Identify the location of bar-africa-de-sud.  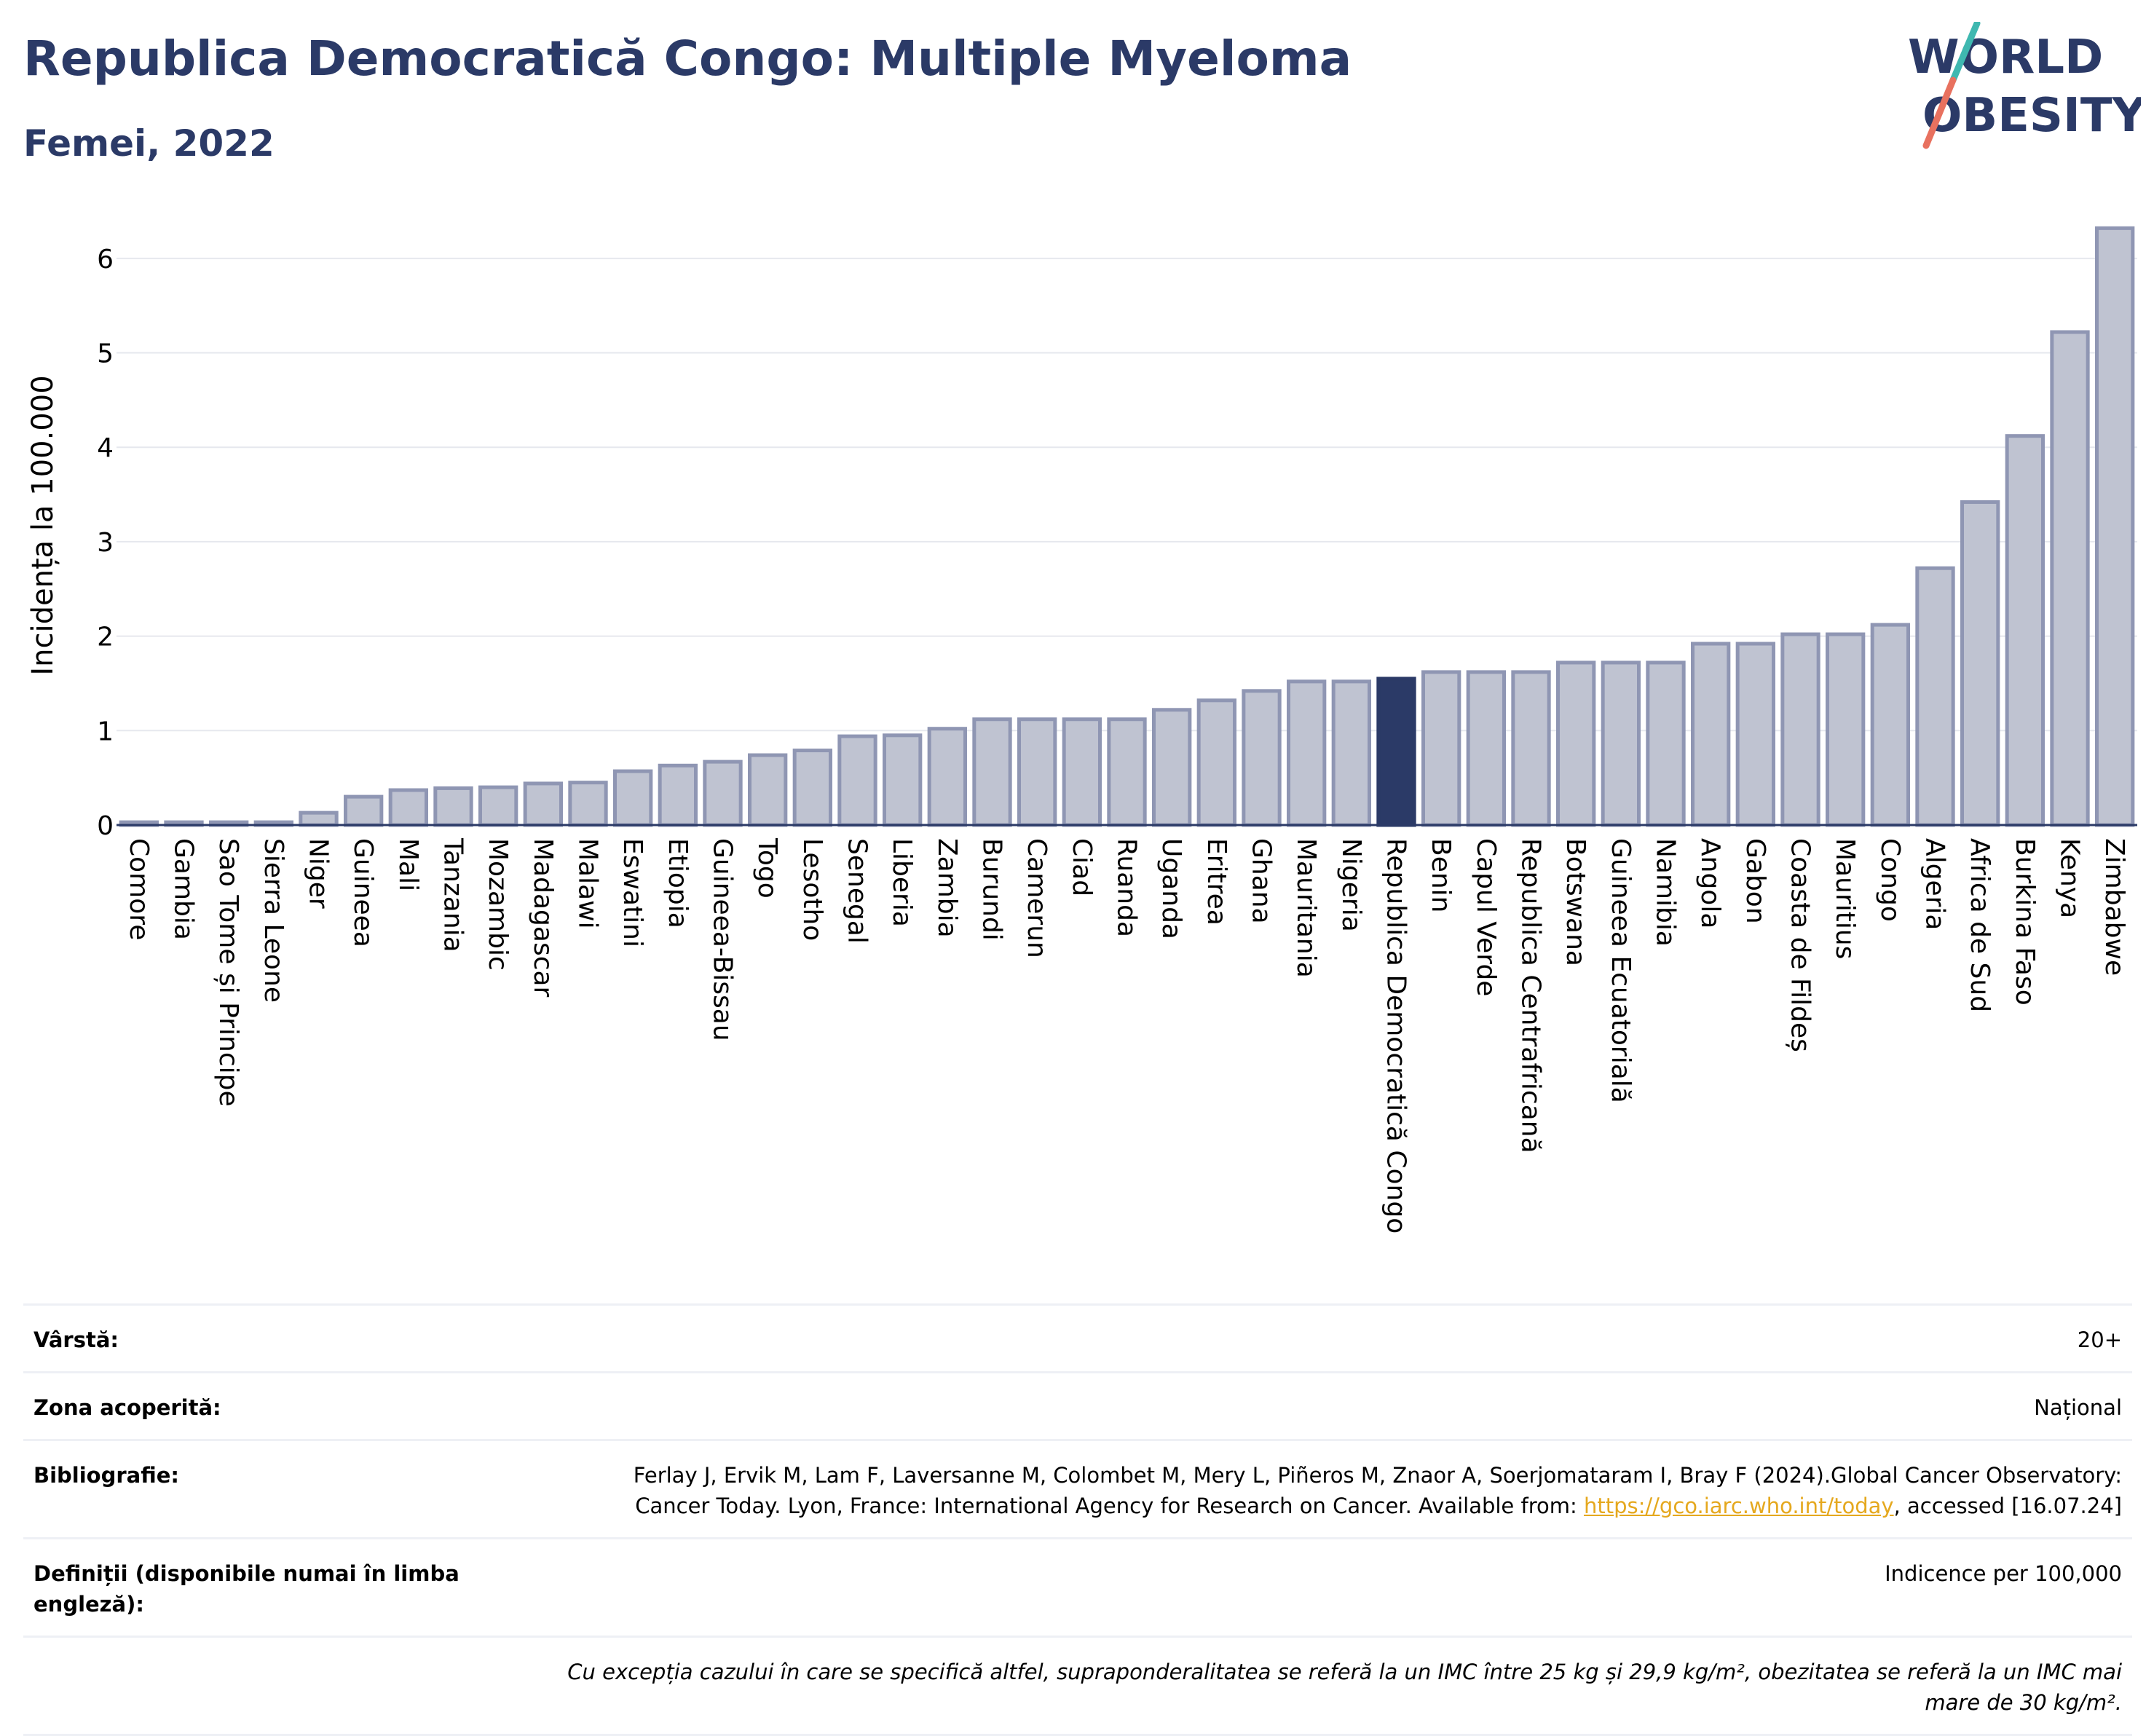
(1980, 663).